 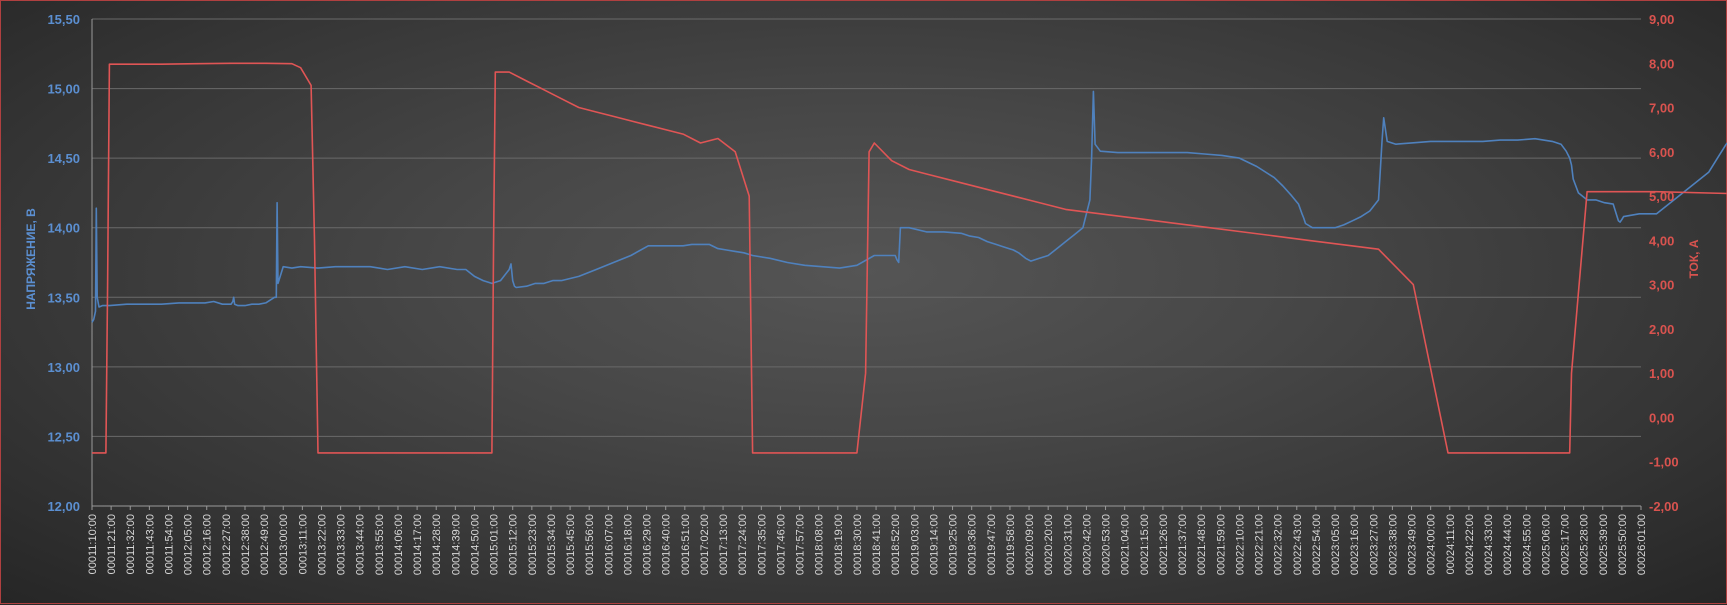 What do you see at coordinates (1298, 544) in the screenshot?
I see `x-tick-label: 00022:43:00` at bounding box center [1298, 544].